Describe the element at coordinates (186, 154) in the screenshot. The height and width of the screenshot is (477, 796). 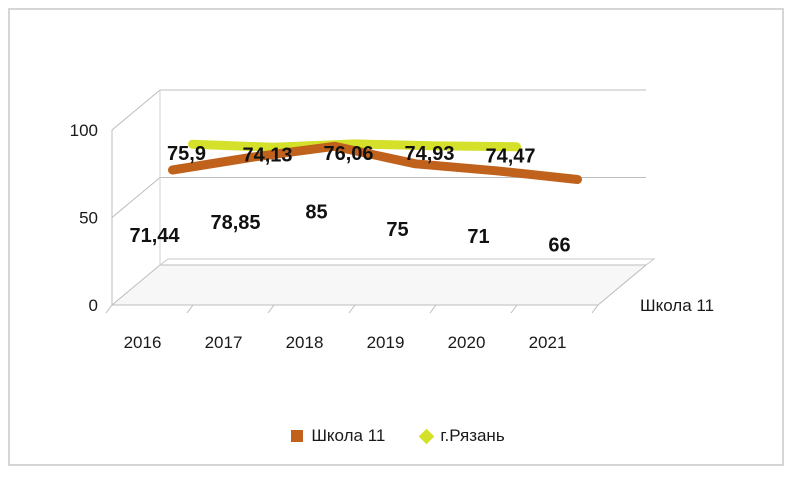
I see `data-label-ryazan-0: 75,9` at that location.